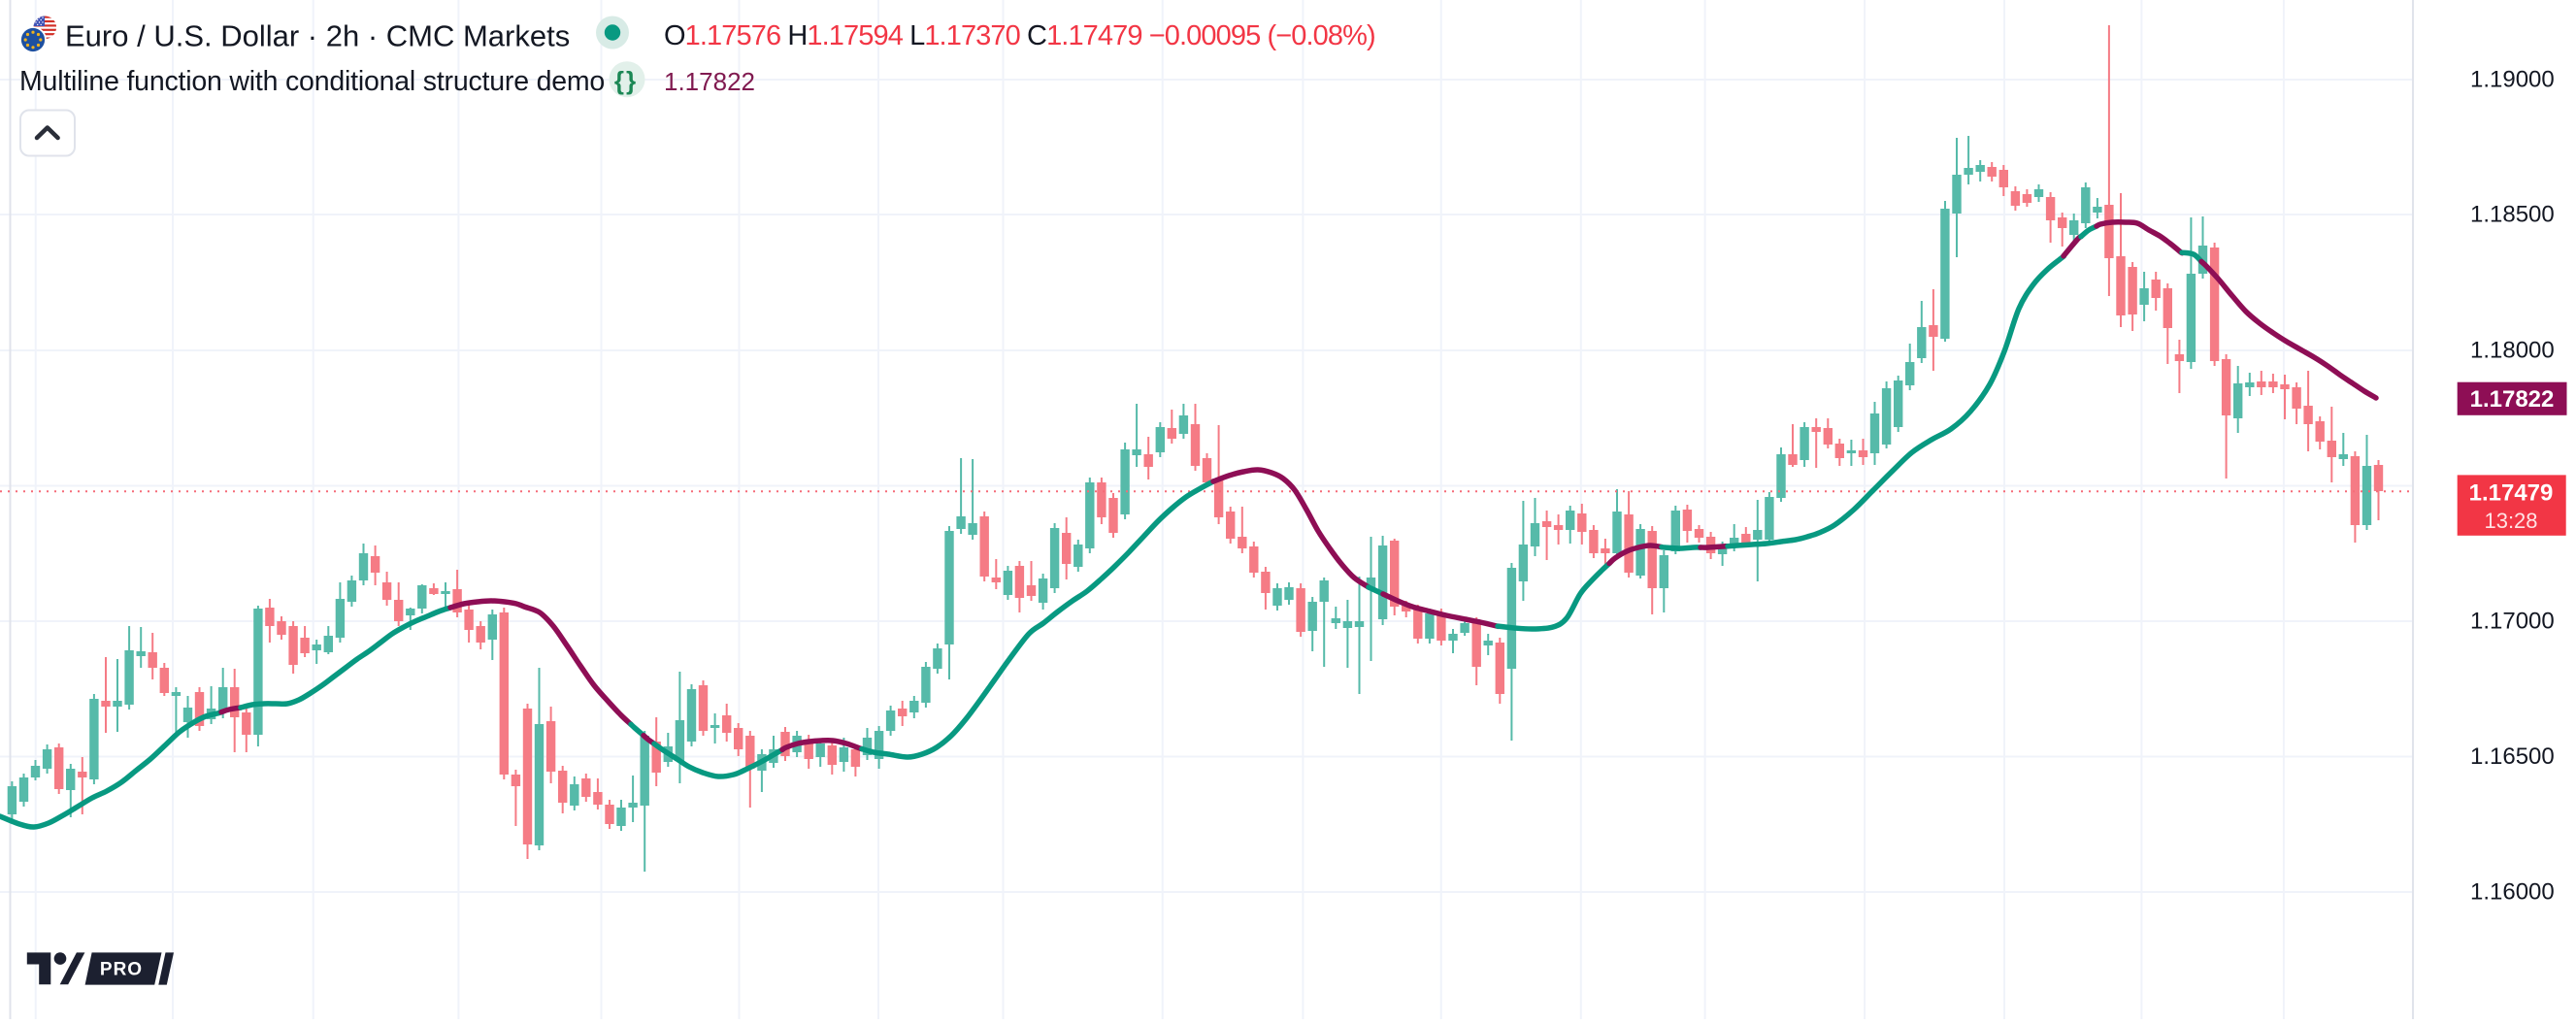 The width and height of the screenshot is (2576, 1024). Describe the element at coordinates (2512, 80) in the screenshot. I see `svg-text: 1.19000` at that location.